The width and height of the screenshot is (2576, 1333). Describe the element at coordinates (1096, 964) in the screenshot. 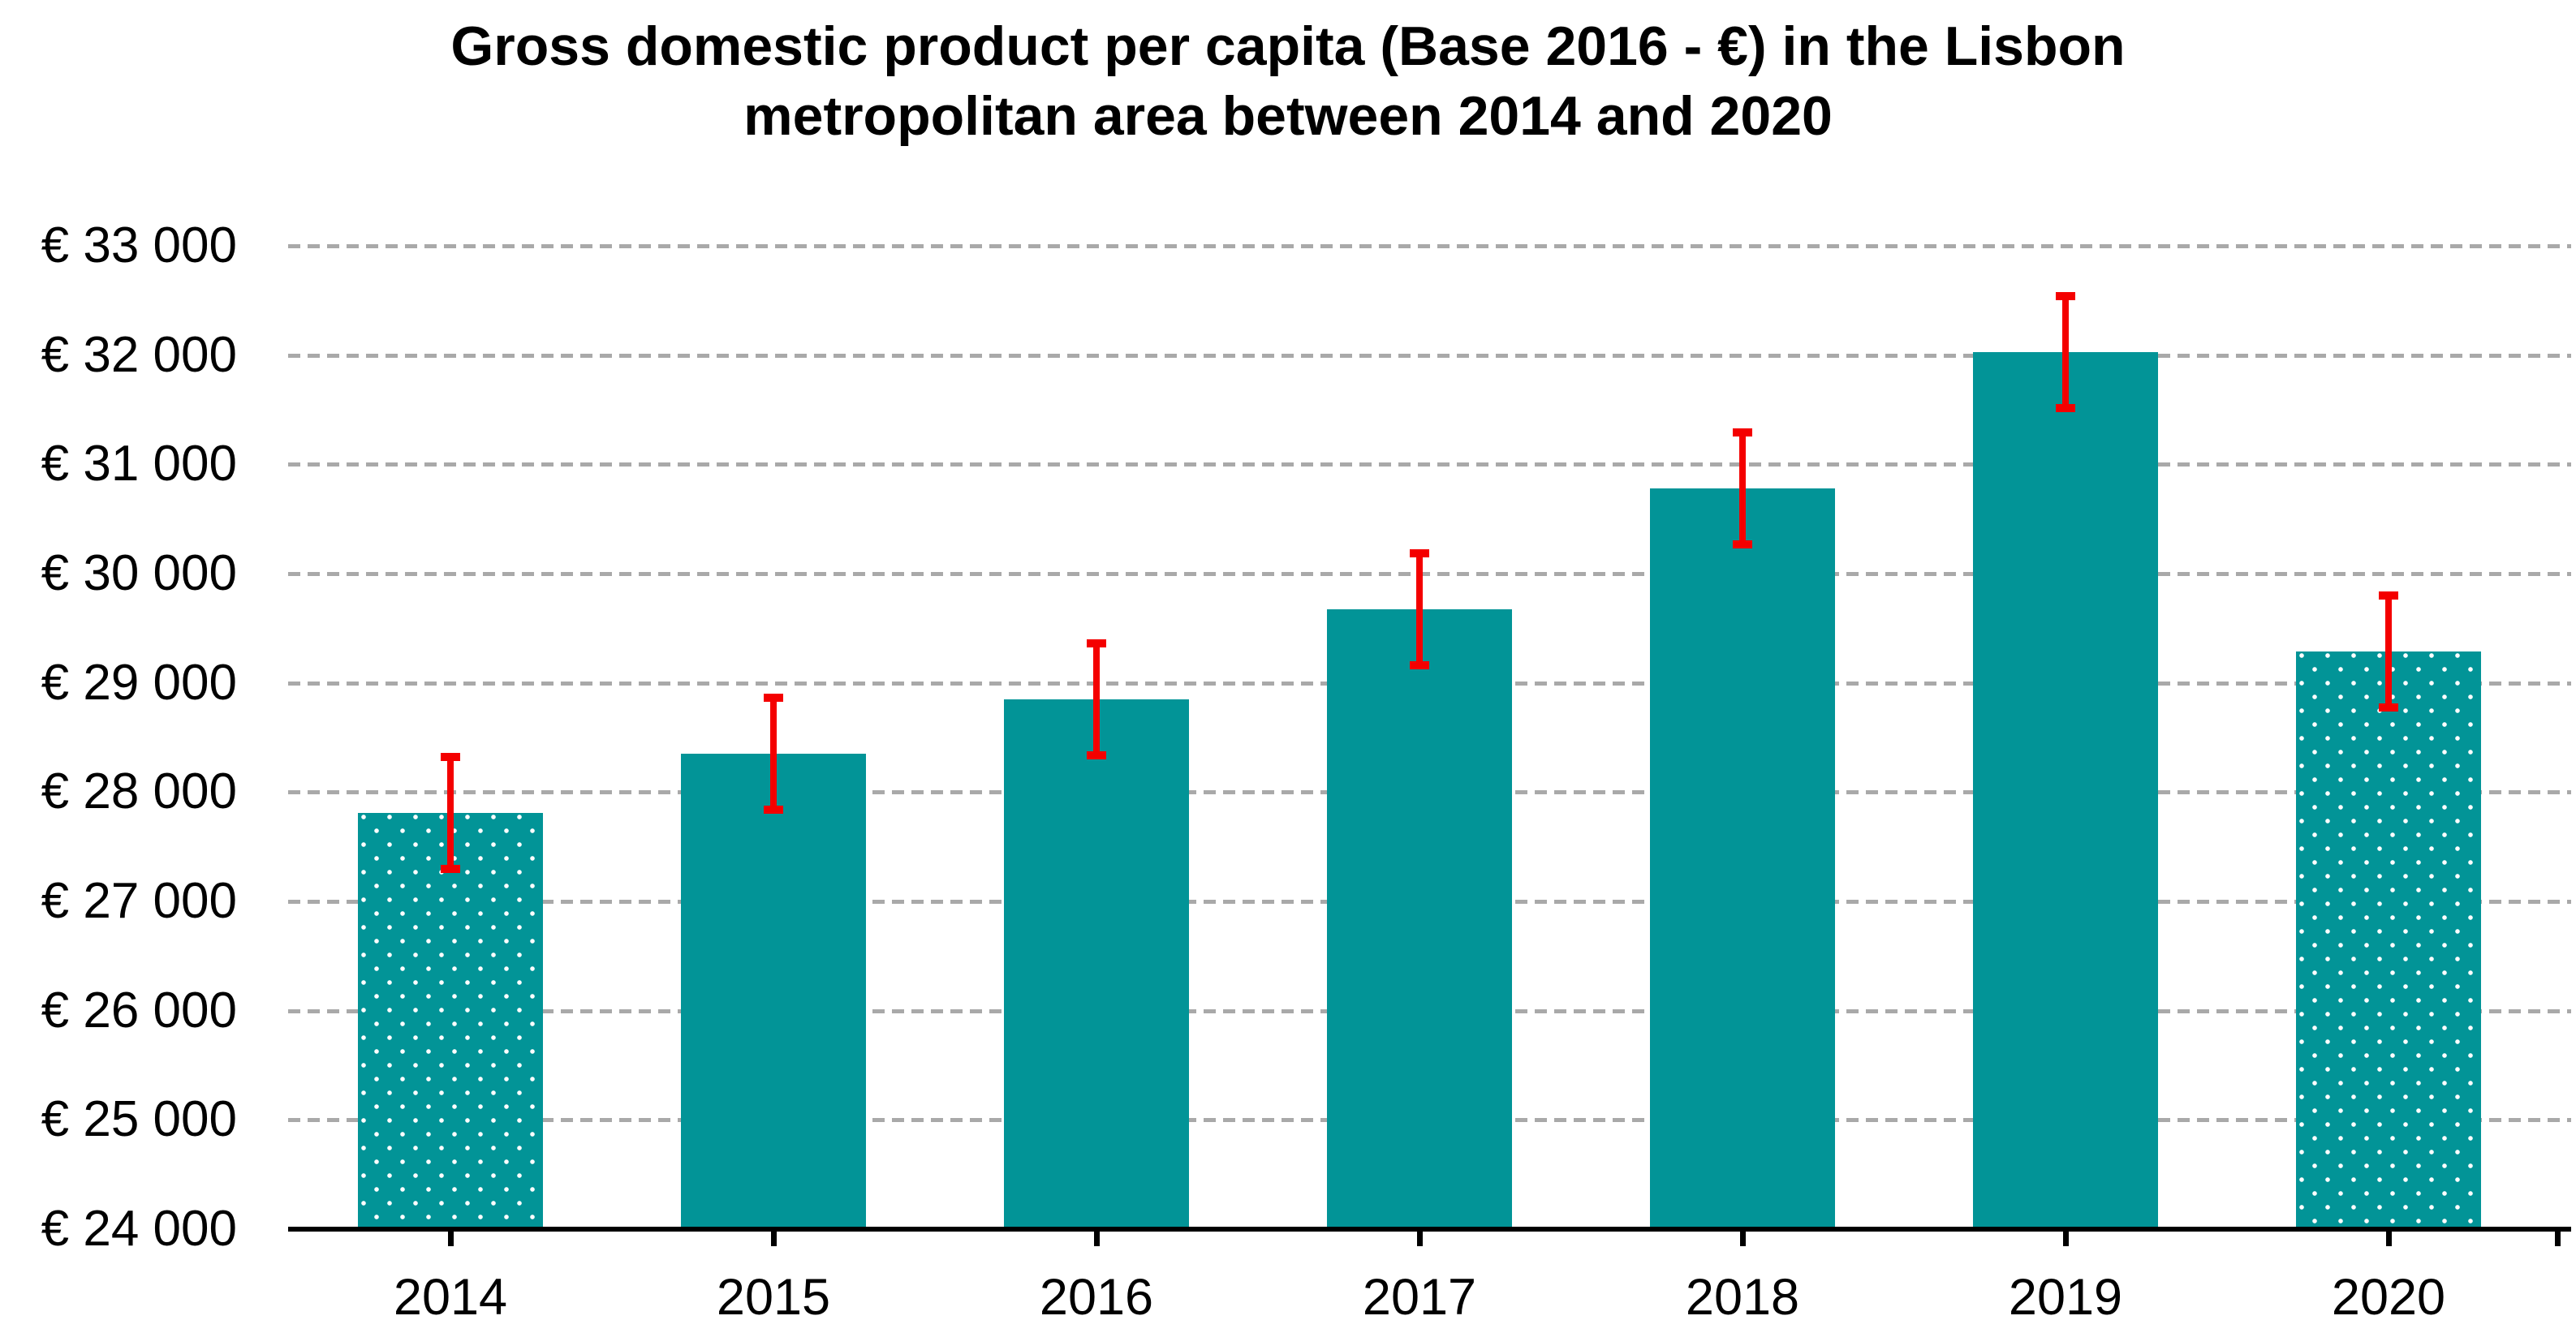

I see `bar-2016` at that location.